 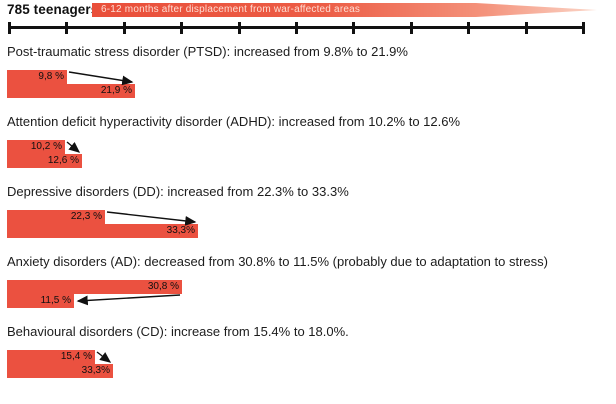 What do you see at coordinates (102, 231) in the screenshot?
I see `bar-to-dd: 33,3%` at bounding box center [102, 231].